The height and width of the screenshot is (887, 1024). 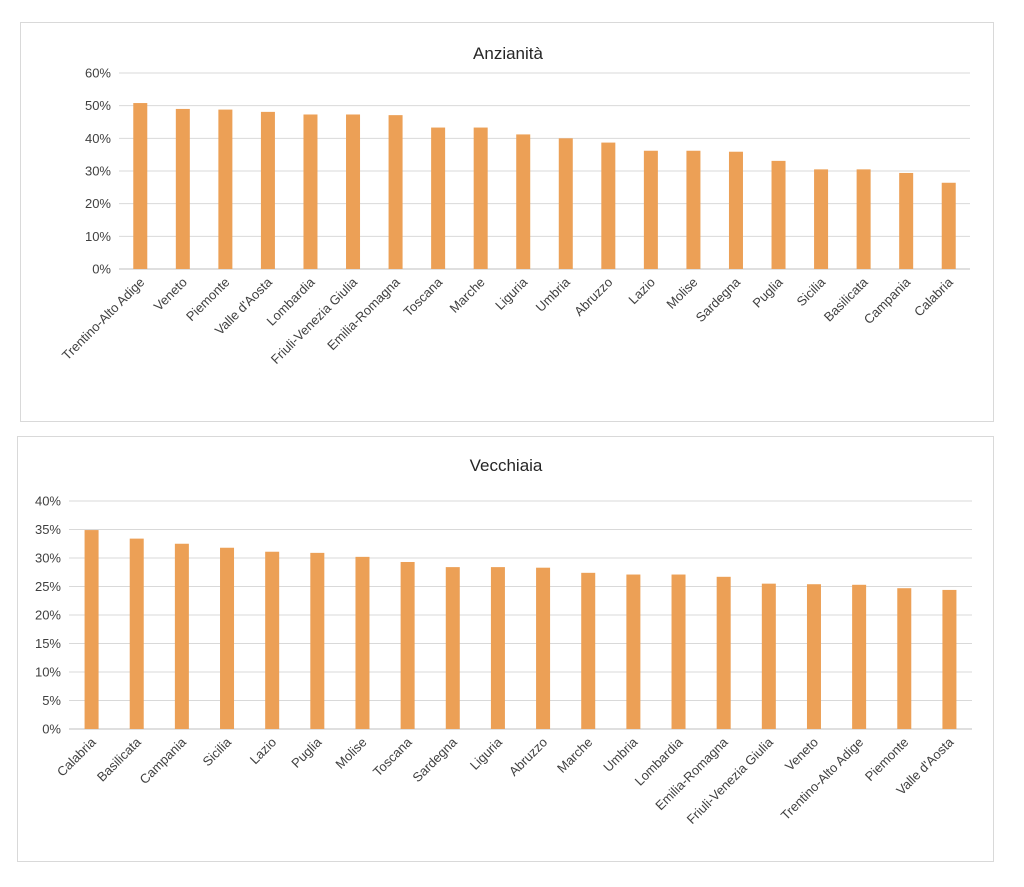 I want to click on y-tick-label: 25%, so click(x=48, y=586).